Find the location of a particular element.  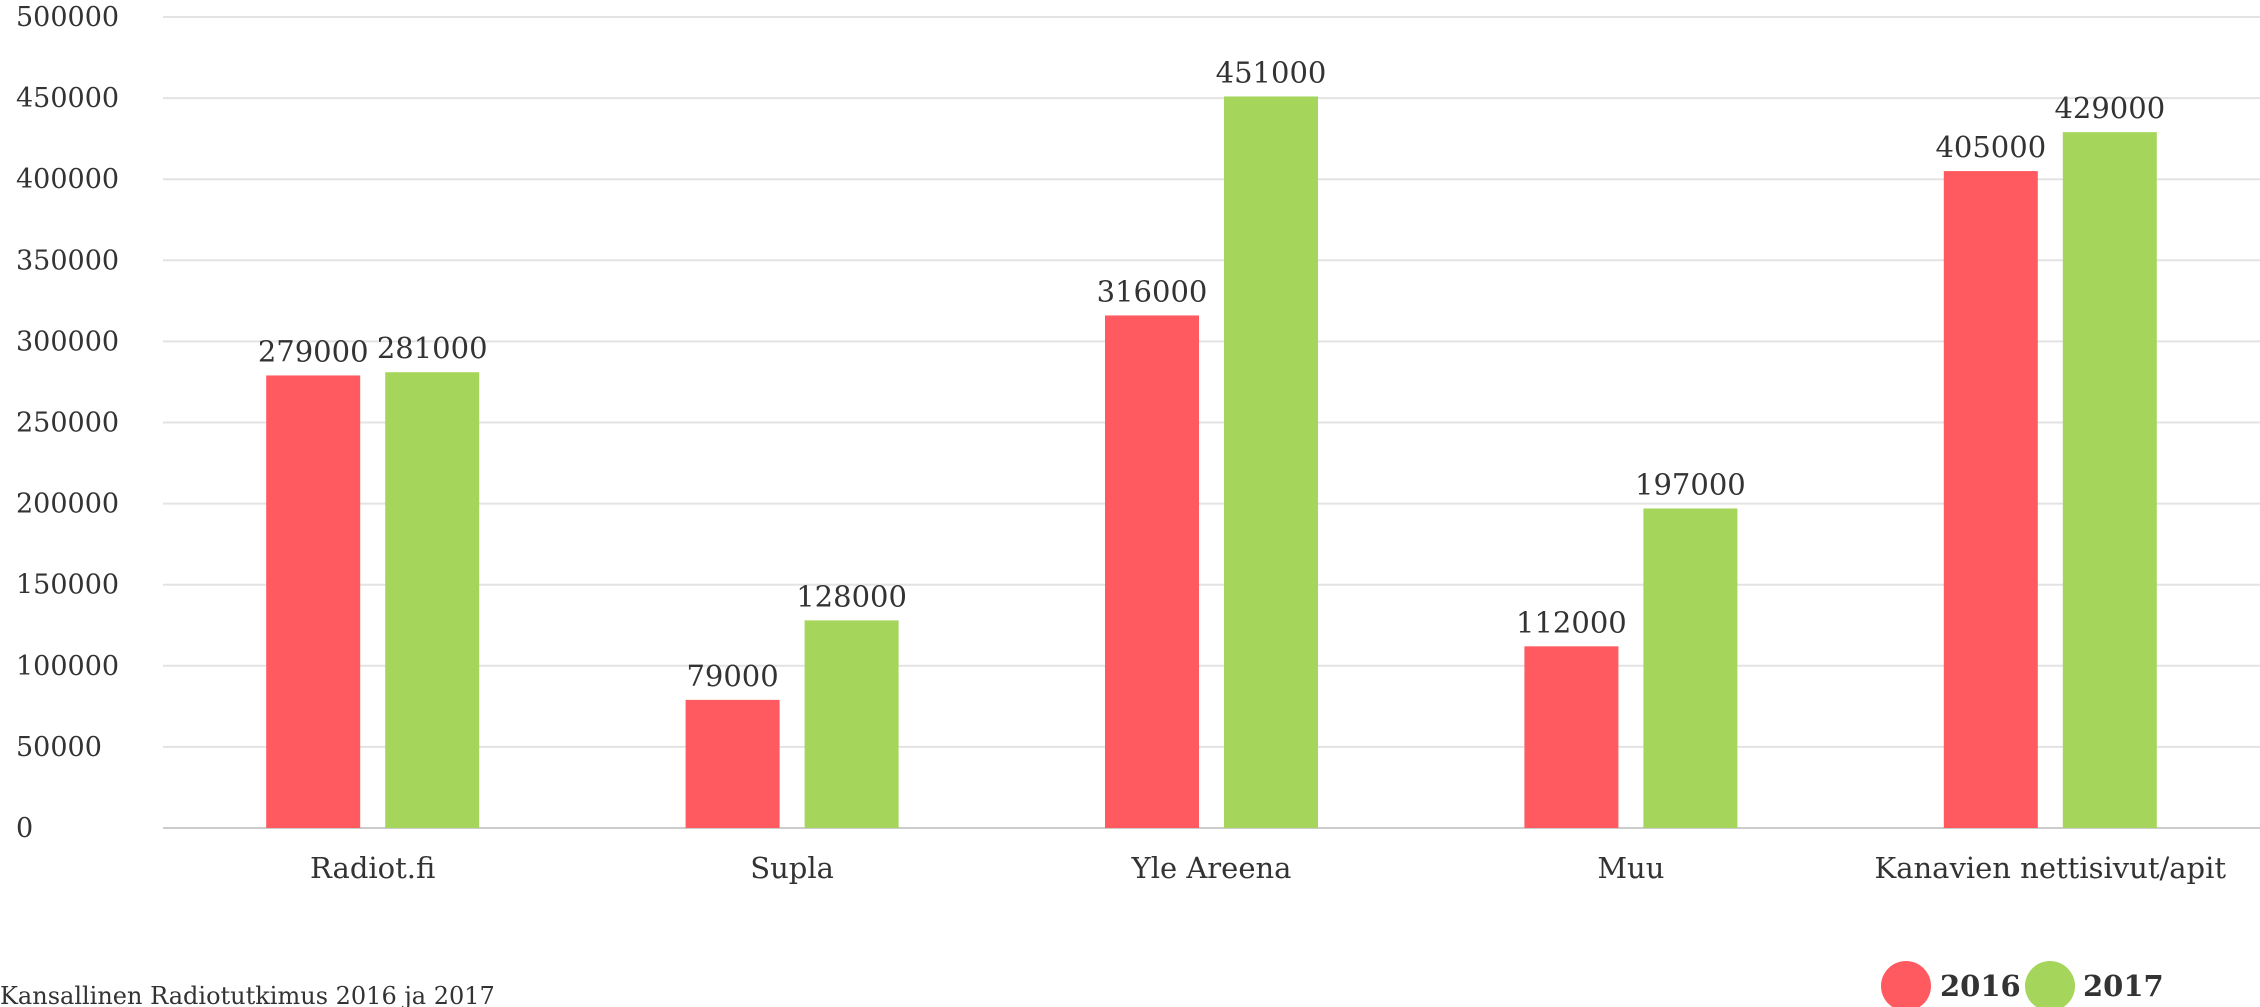

x-tick-label: Muu is located at coordinates (1630, 868).